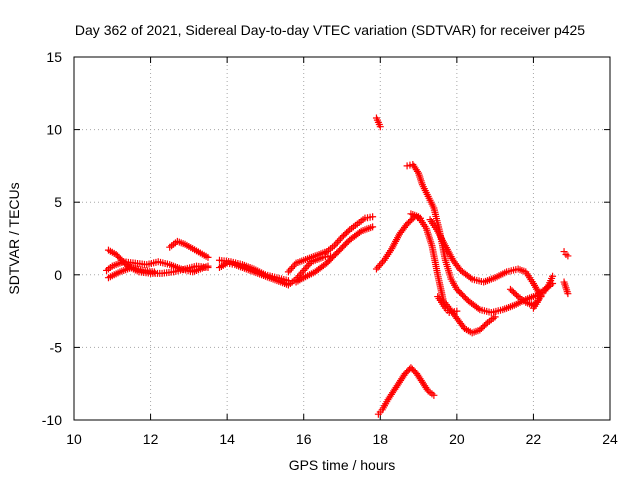 The image size is (640, 480). What do you see at coordinates (56, 347) in the screenshot?
I see `y-tick-label: -5` at bounding box center [56, 347].